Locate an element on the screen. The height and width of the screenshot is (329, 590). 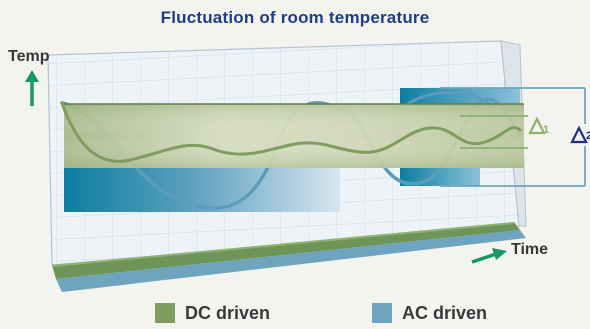
temp-arrow-icon is located at coordinates (32, 88).